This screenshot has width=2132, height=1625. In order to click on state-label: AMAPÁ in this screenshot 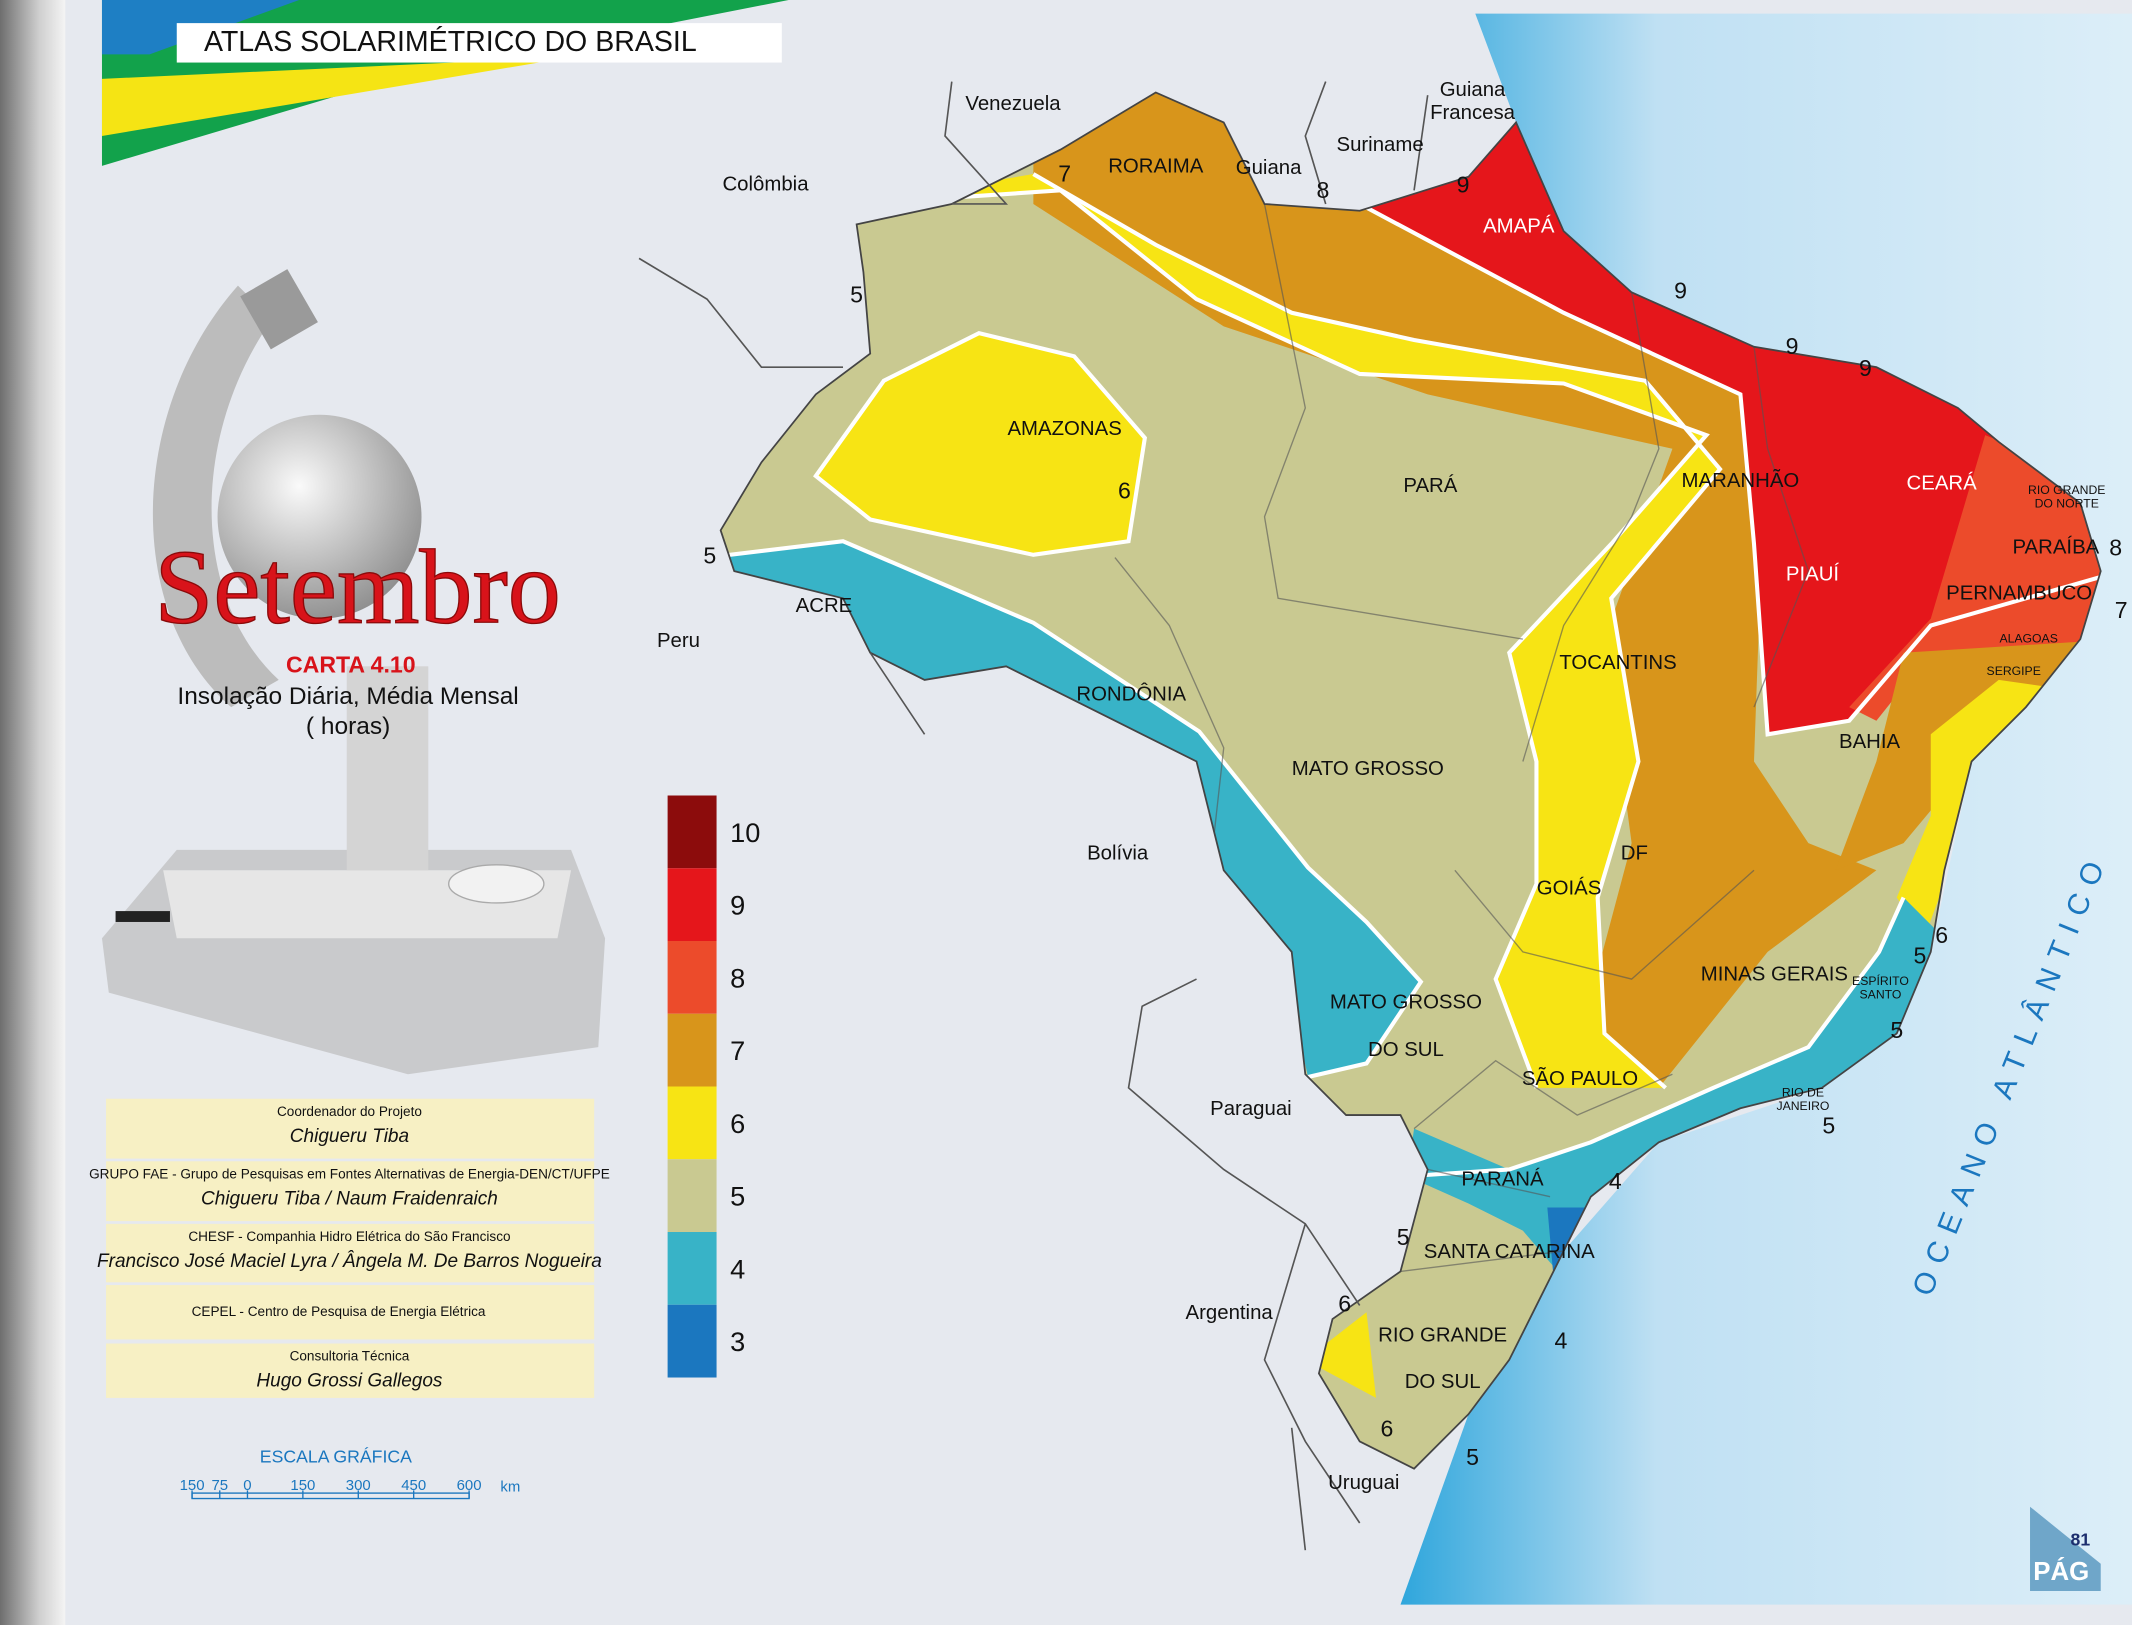, I will do `click(1519, 225)`.